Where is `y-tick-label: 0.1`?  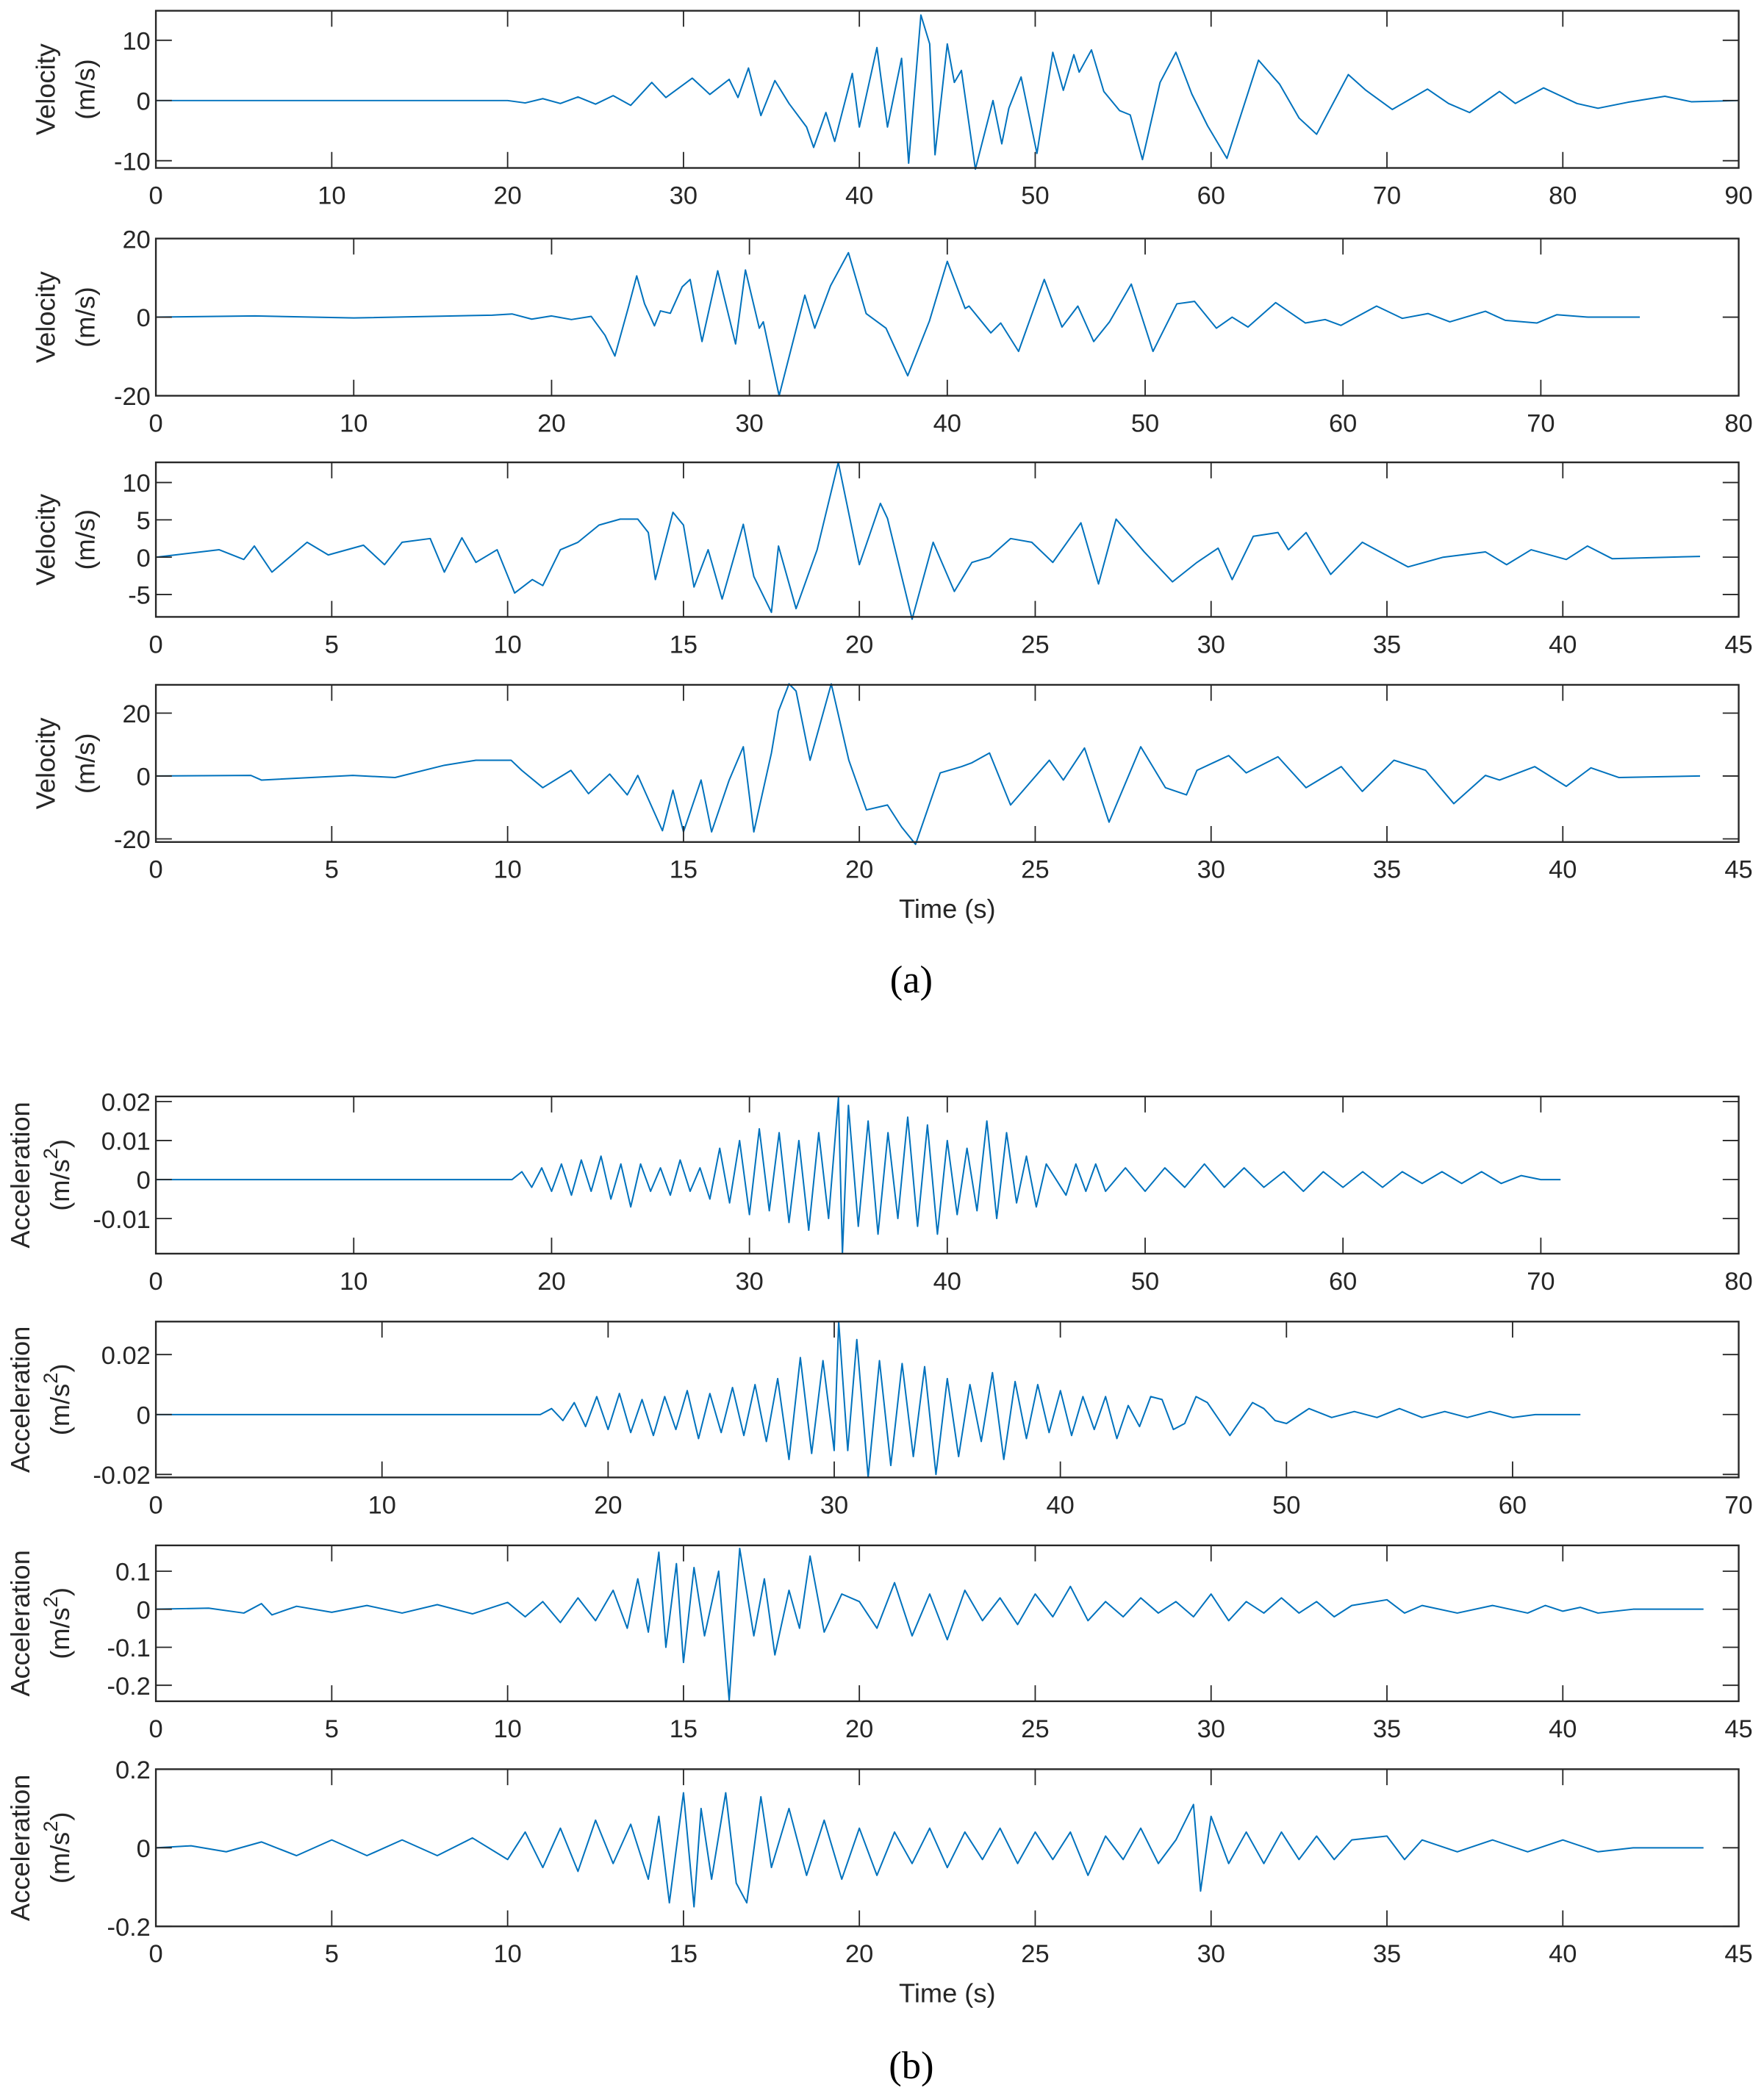
y-tick-label: 0.1 is located at coordinates (133, 1573).